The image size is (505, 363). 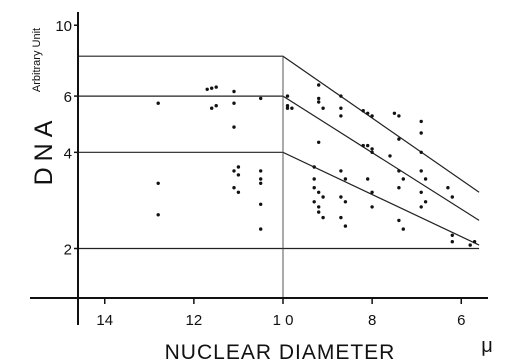 I want to click on y-axis-title: DNA, so click(x=44, y=150).